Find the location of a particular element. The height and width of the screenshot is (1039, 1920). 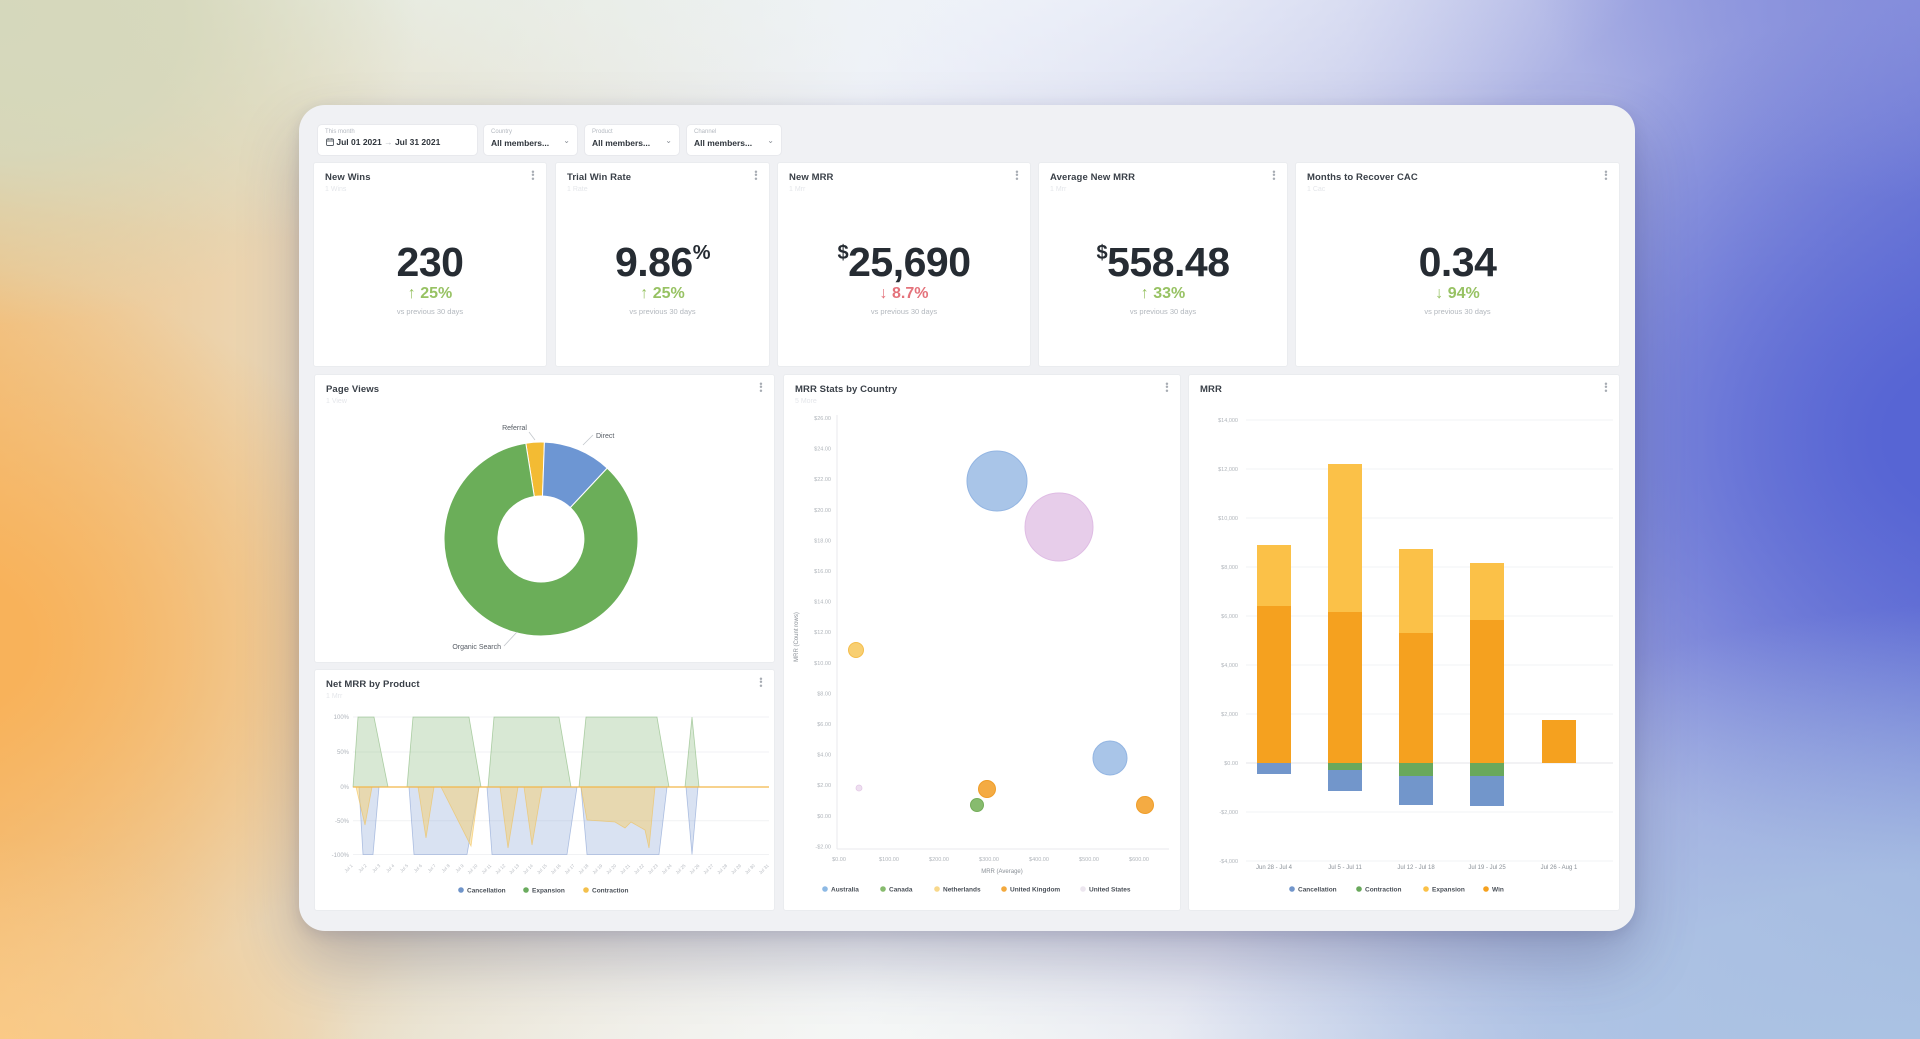

svg-text: MRR (Average) is located at coordinates (1002, 872).